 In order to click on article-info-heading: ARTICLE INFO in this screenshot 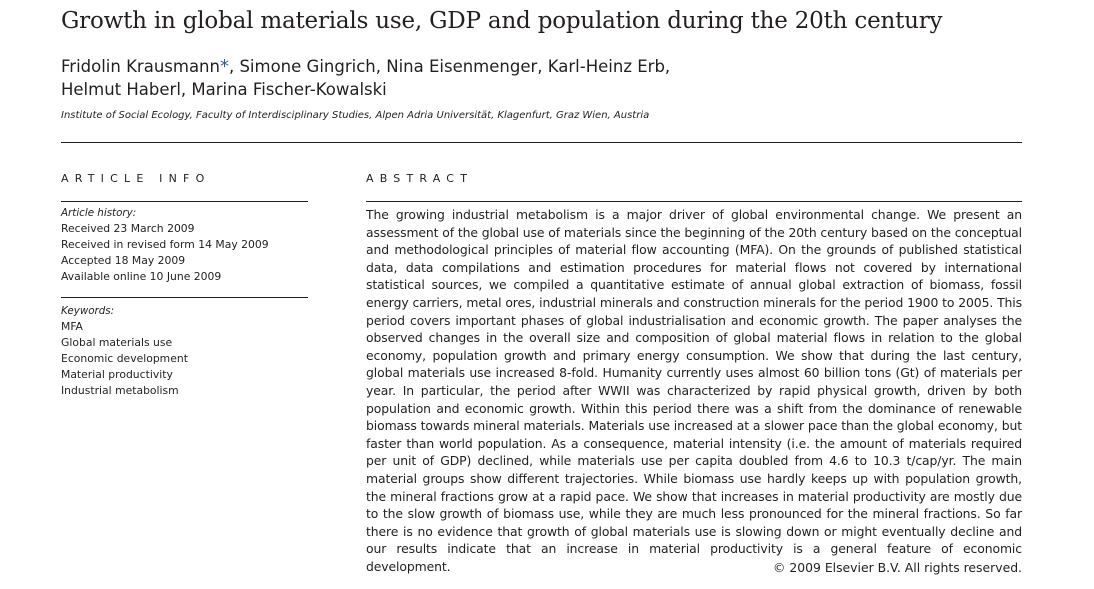, I will do `click(136, 178)`.